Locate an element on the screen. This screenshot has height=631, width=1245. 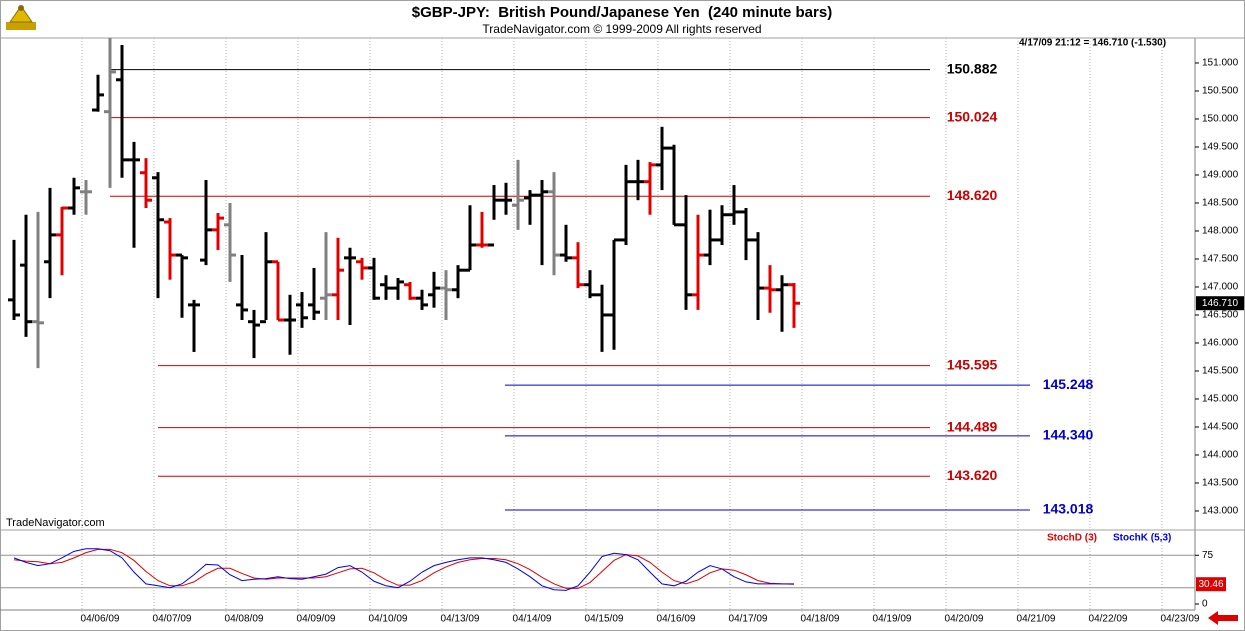
x-tick-label: 04/14/09 is located at coordinates (532, 619).